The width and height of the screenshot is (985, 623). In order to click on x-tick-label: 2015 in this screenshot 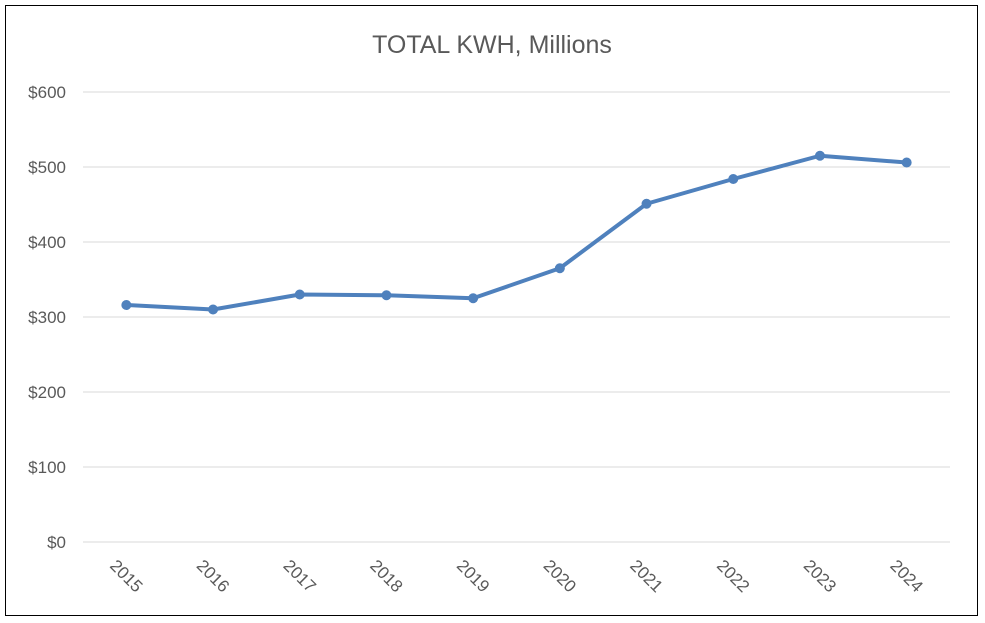, I will do `click(126, 576)`.